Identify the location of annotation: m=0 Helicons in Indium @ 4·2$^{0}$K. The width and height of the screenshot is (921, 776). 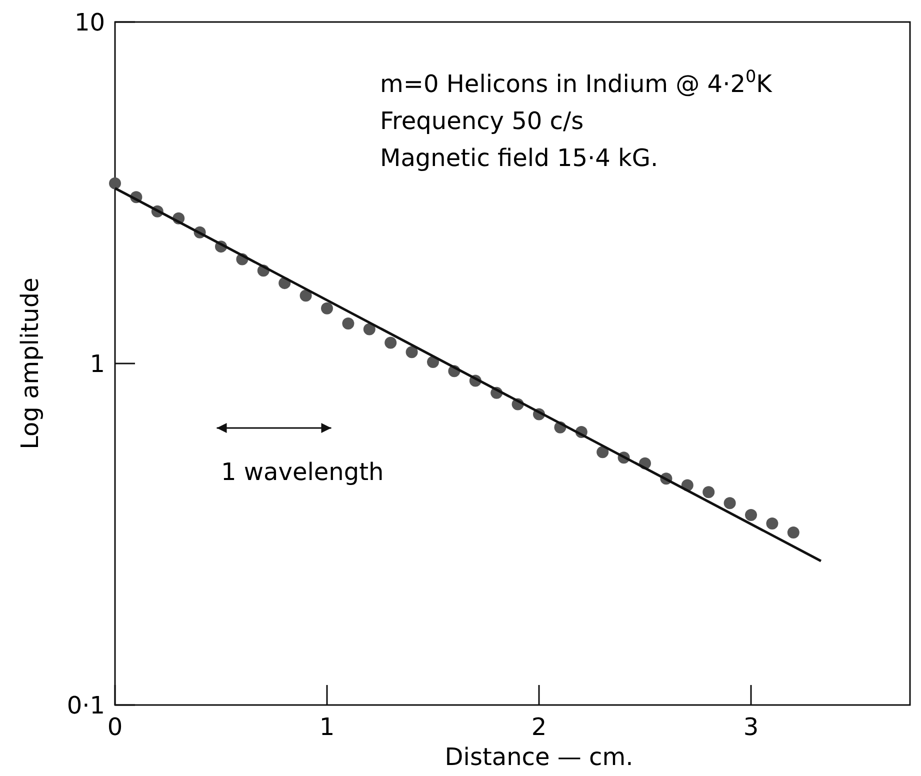
(577, 82).